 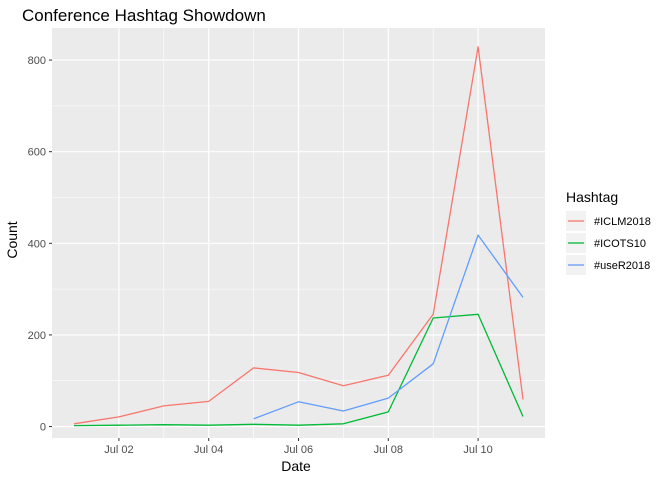 What do you see at coordinates (37, 61) in the screenshot?
I see `y-tick-label: 800` at bounding box center [37, 61].